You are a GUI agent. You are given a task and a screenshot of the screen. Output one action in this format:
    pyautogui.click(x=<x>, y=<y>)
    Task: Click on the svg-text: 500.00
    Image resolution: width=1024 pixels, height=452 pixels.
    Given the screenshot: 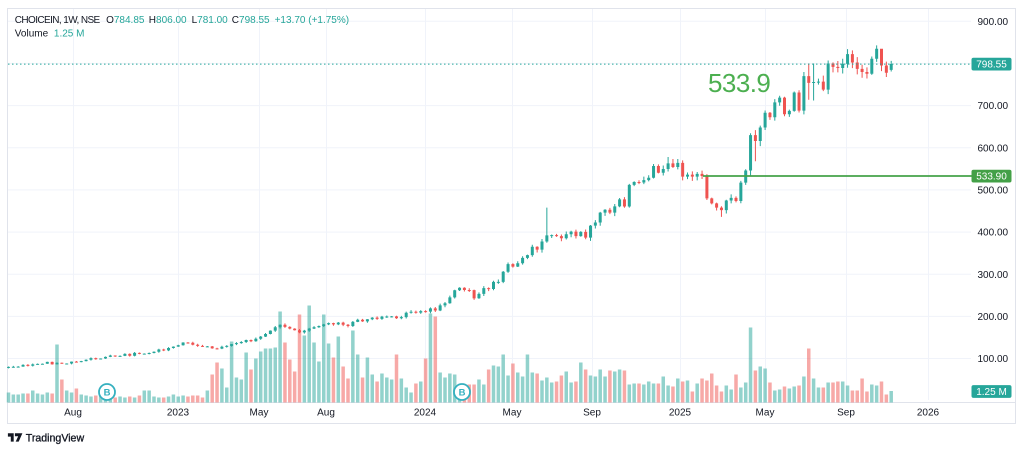 What is the action you would take?
    pyautogui.click(x=993, y=191)
    